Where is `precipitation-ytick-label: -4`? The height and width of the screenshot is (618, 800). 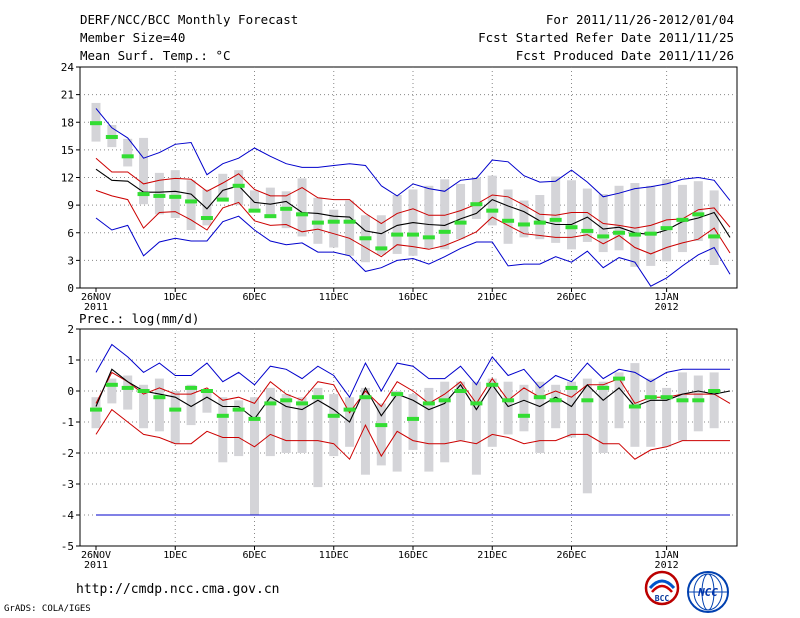
precipitation-ytick-label: -4 is located at coordinates (68, 515).